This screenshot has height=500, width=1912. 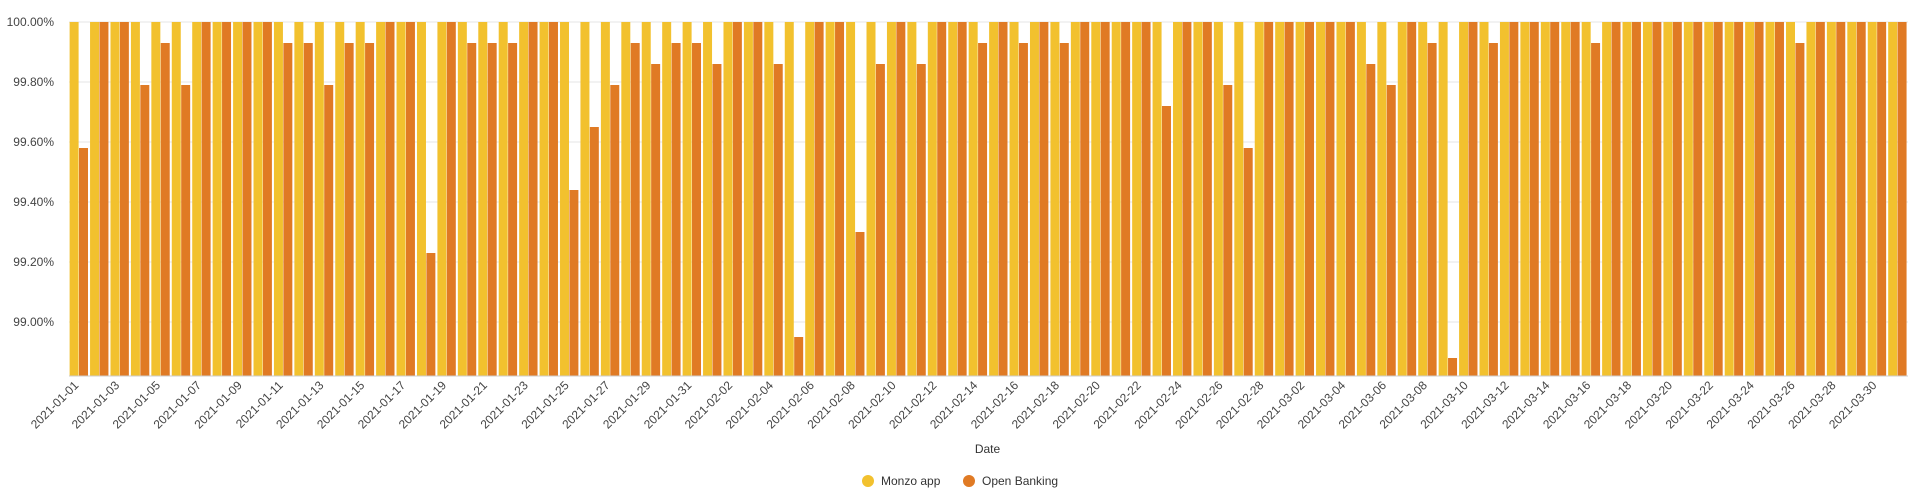 I want to click on legend-label-monzo-app: Monzo app, so click(x=911, y=481).